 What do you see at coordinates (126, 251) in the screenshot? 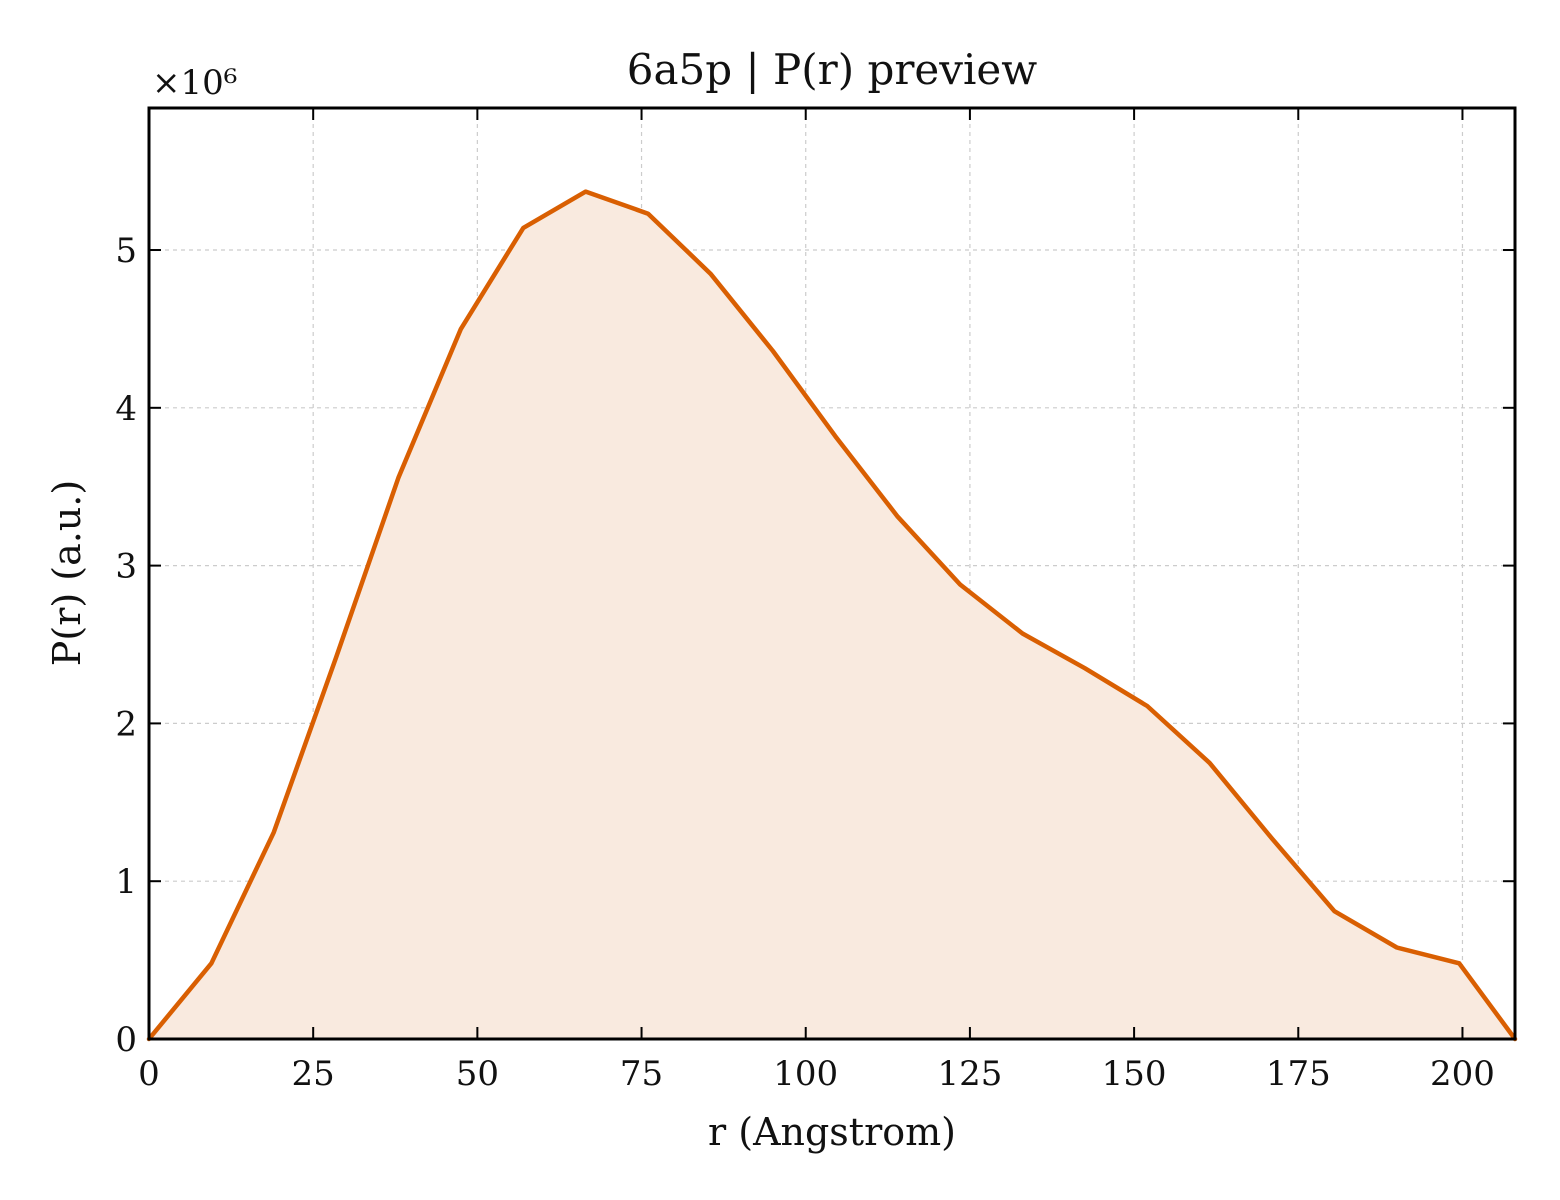
I see `y-tick-label: 5` at bounding box center [126, 251].